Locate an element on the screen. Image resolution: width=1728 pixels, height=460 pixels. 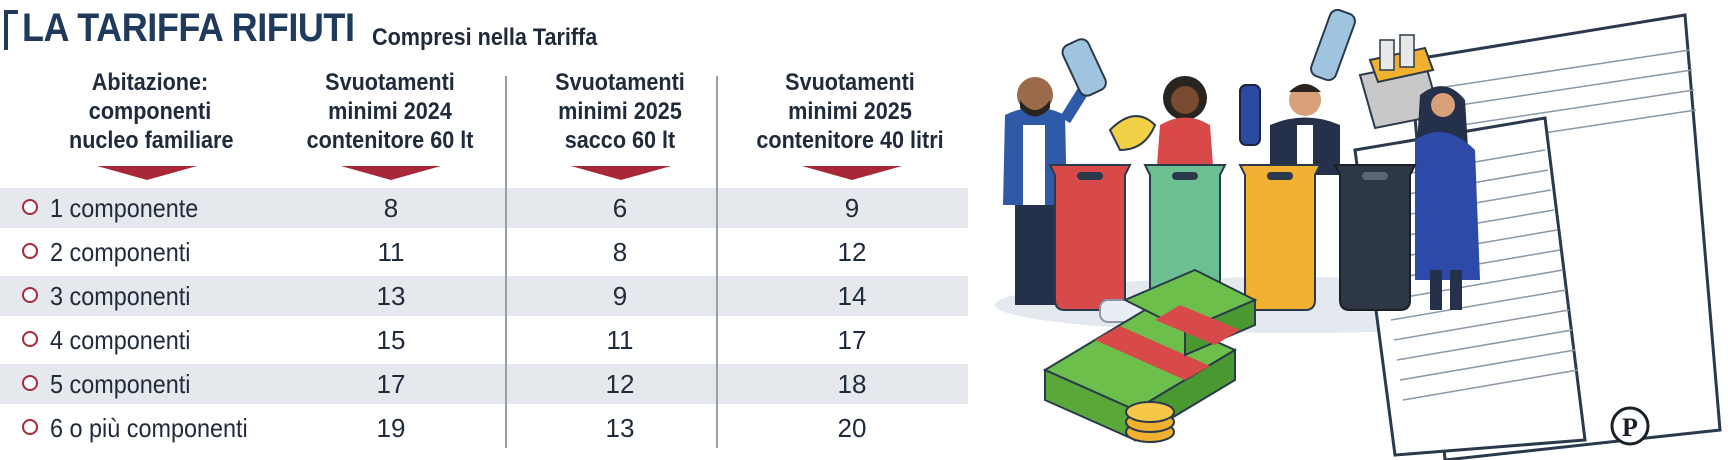
cell-2025-sacco: 8 is located at coordinates (620, 252).